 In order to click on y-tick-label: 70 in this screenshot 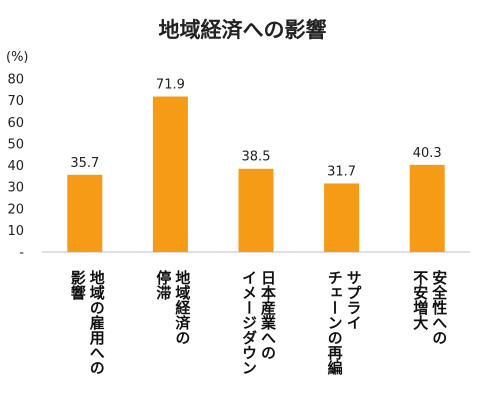, I will do `click(15, 101)`.